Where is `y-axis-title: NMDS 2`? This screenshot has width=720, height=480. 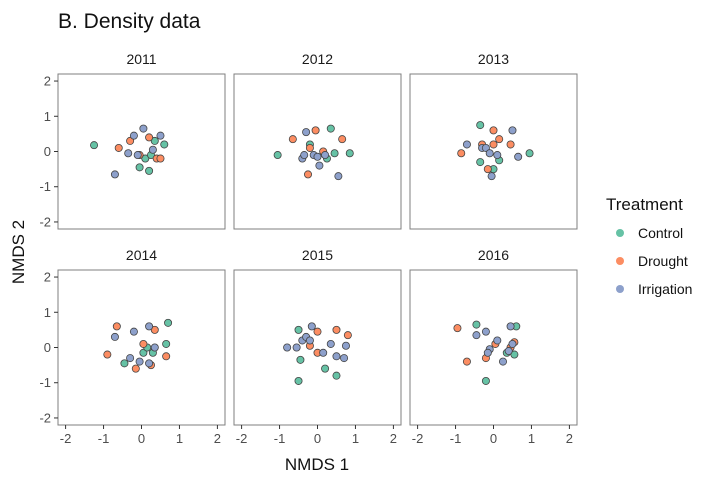 y-axis-title: NMDS 2 is located at coordinates (18, 252).